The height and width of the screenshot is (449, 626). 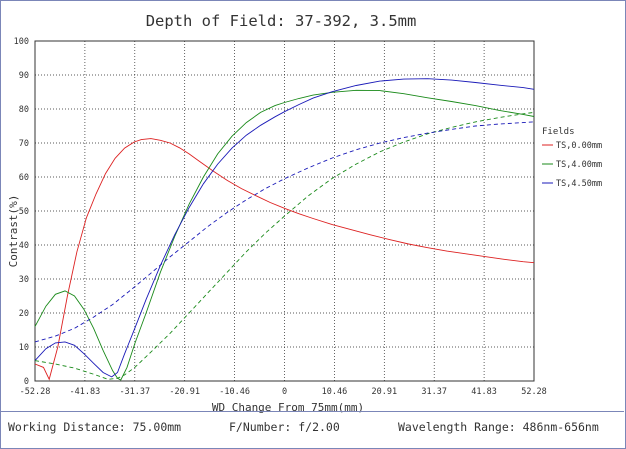 What do you see at coordinates (572, 158) in the screenshot?
I see `legend: Fields TS,0.00mm TS,4.00mm TS,4.50mm` at bounding box center [572, 158].